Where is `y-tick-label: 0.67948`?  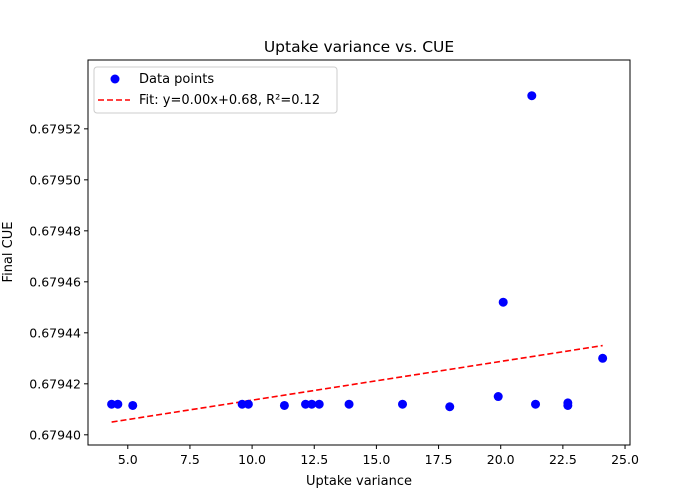
y-tick-label: 0.67948 is located at coordinates (55, 230).